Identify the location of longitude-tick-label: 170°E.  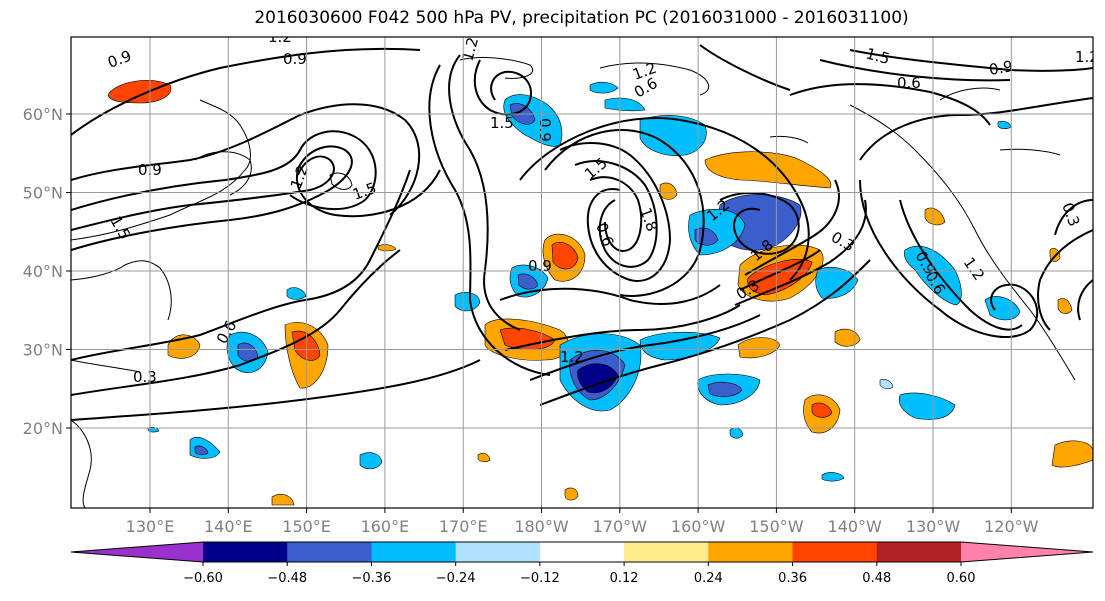
(463, 526).